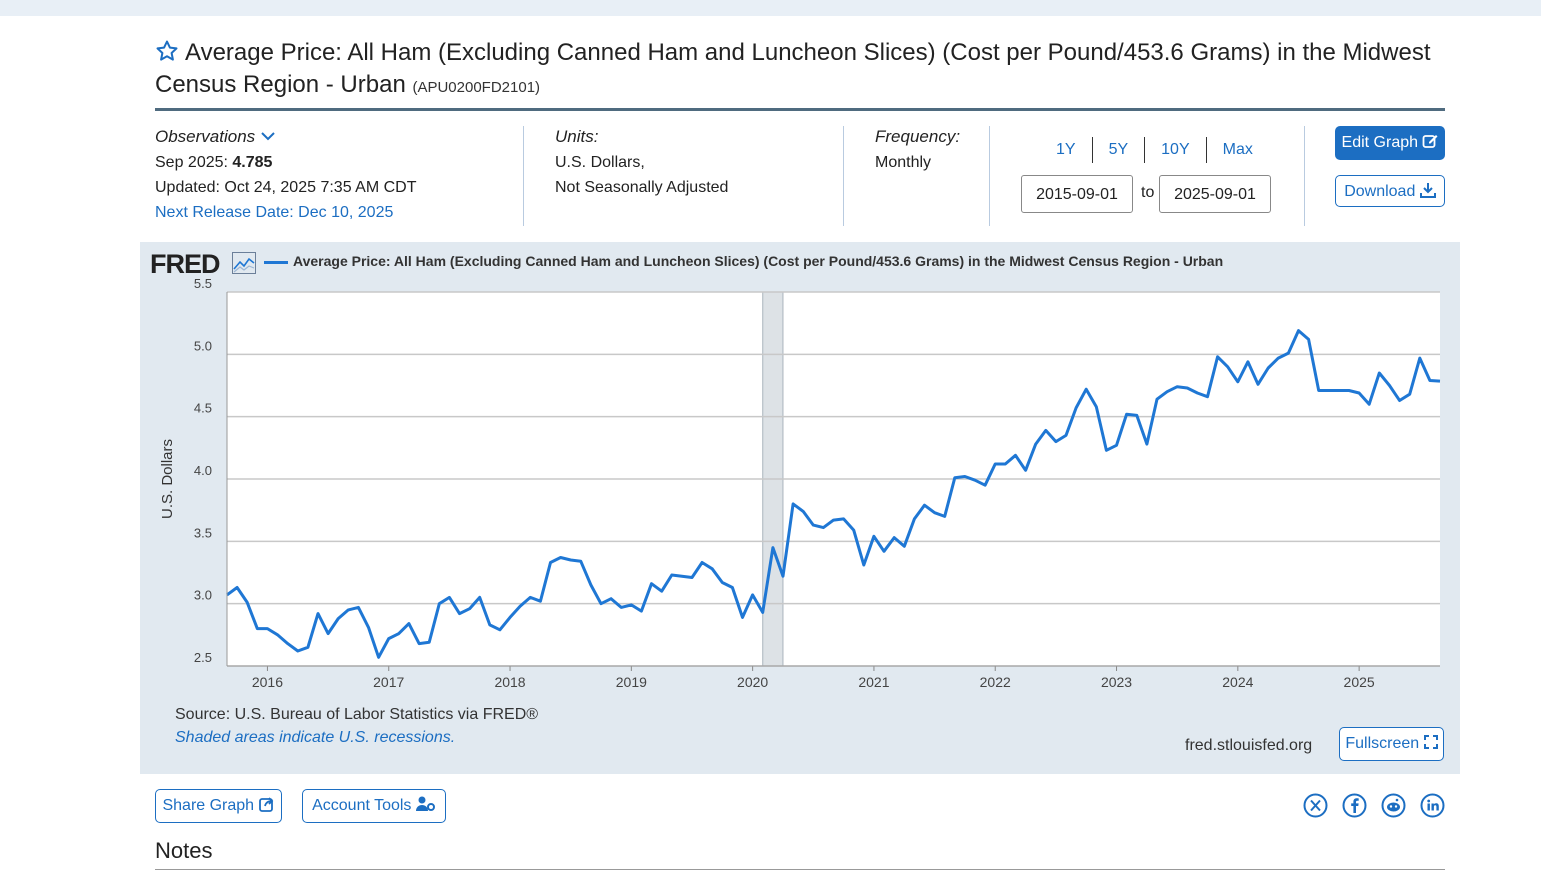 The width and height of the screenshot is (1541, 872). I want to click on notes-heading: Notes, so click(184, 850).